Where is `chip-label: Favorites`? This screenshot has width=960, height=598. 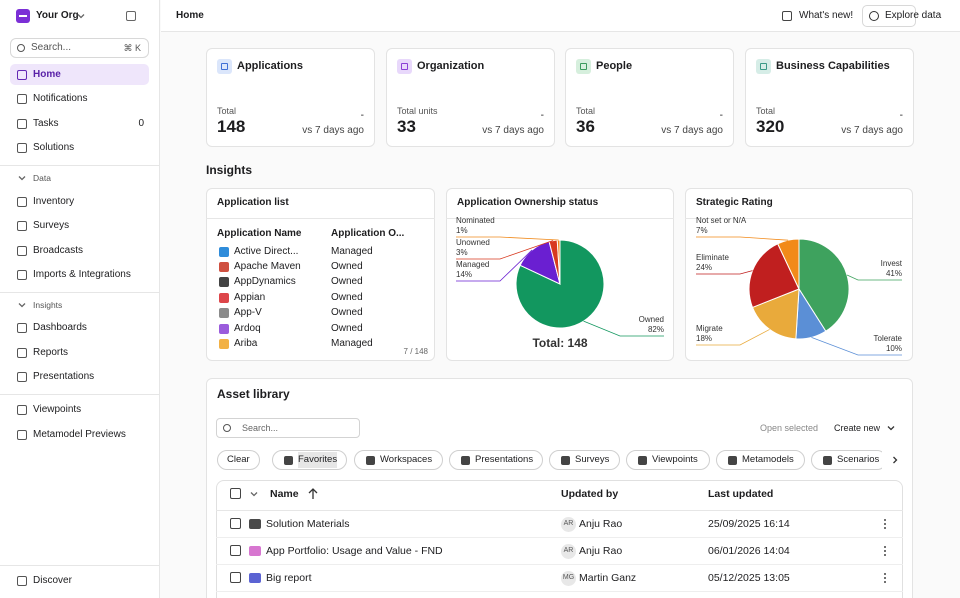
chip-label: Favorites is located at coordinates (317, 460).